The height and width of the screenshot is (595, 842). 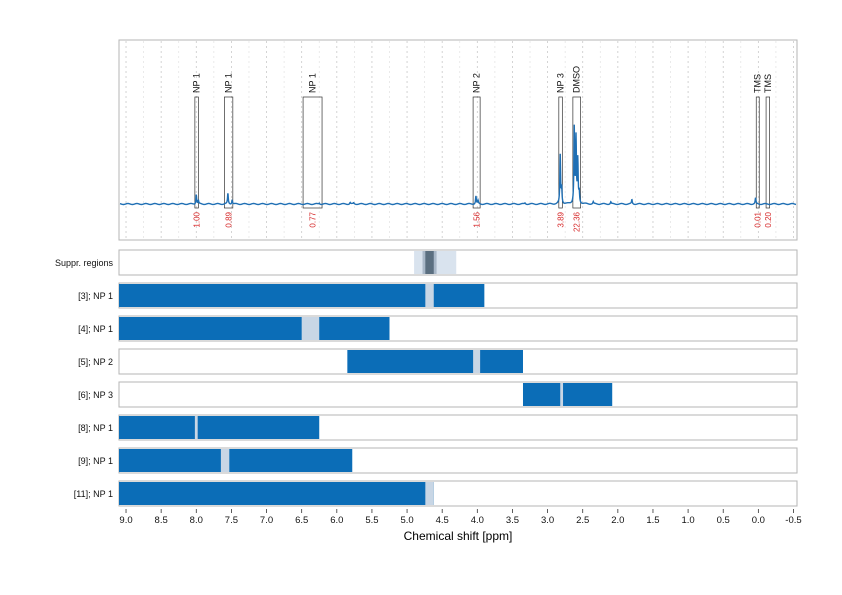 What do you see at coordinates (577, 221) in the screenshot?
I see `region-integral: 22.36` at bounding box center [577, 221].